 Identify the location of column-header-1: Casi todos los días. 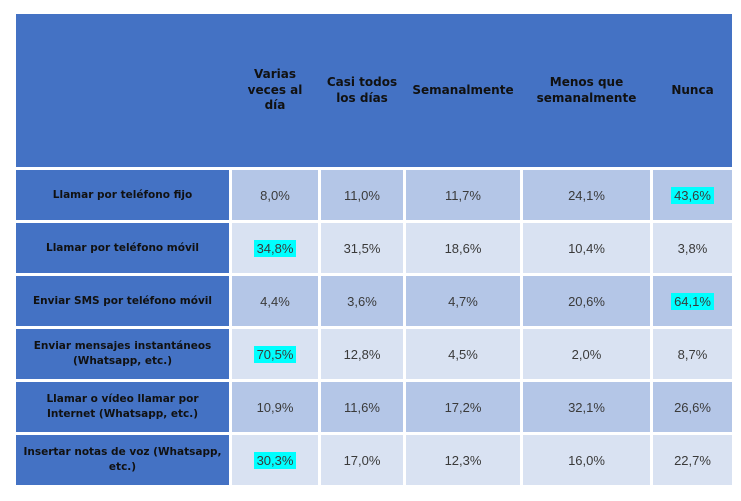
(362, 89).